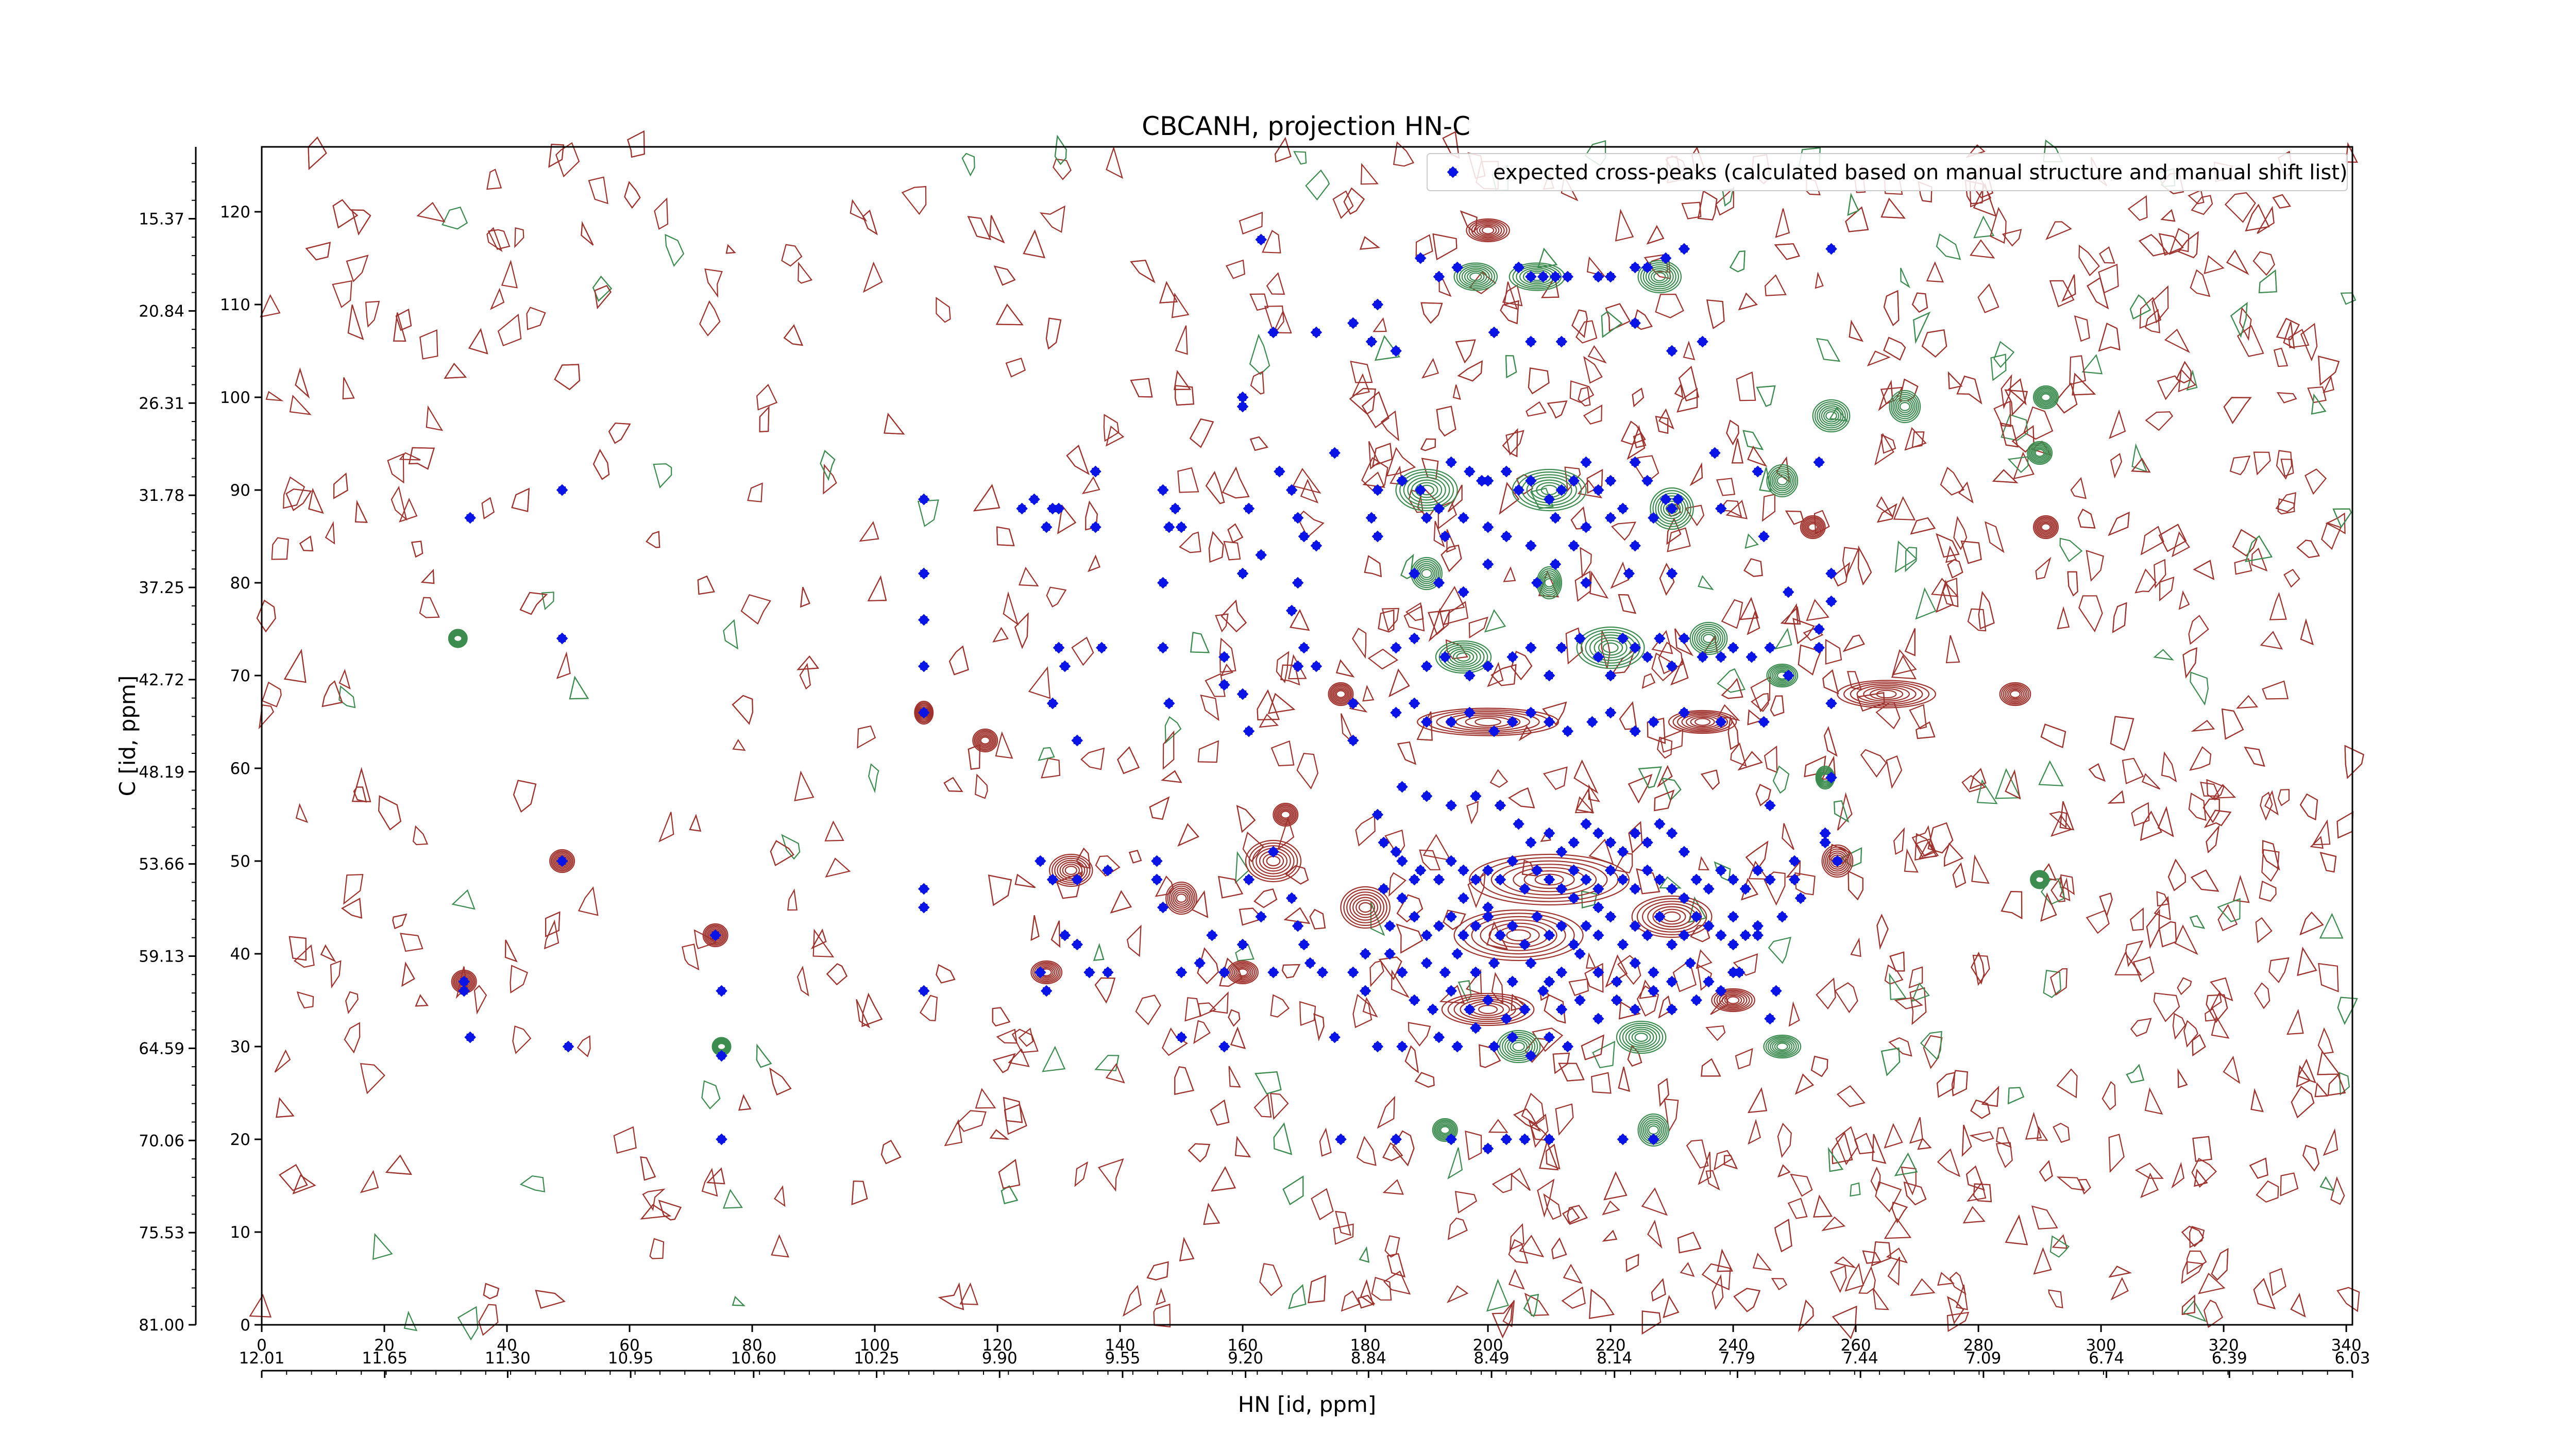 The height and width of the screenshot is (1449, 2576). I want to click on y-index-tick-label: 120, so click(235, 212).